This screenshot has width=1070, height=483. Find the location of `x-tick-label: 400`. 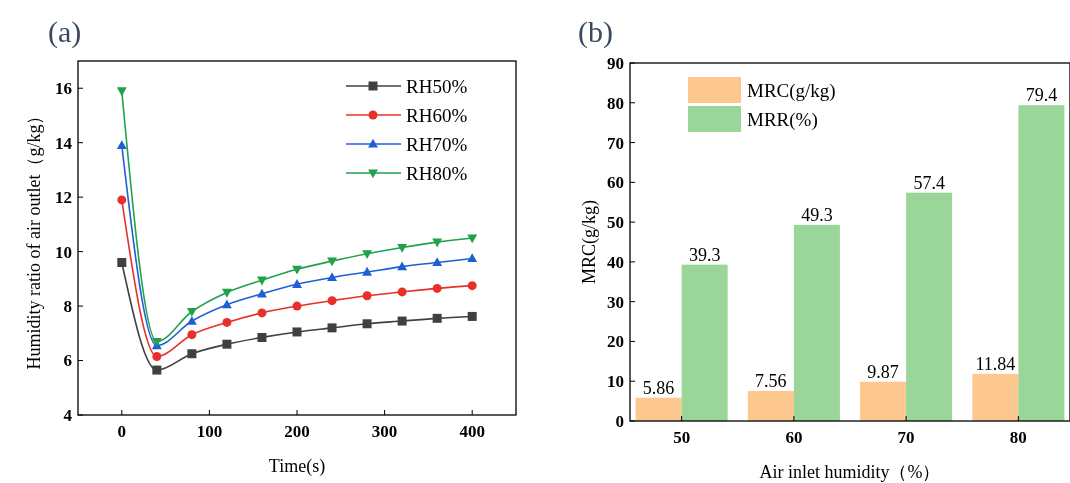

x-tick-label: 400 is located at coordinates (472, 431).